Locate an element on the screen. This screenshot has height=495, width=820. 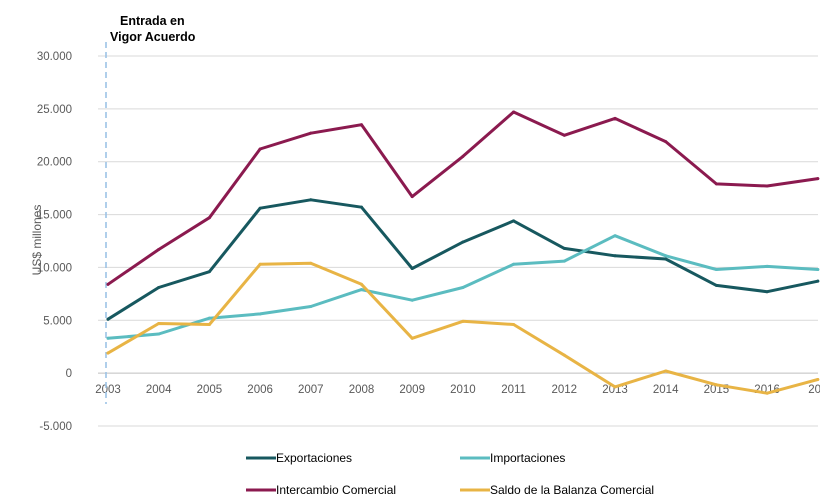
legend-item: Intercambio Comercial is located at coordinates (321, 489).